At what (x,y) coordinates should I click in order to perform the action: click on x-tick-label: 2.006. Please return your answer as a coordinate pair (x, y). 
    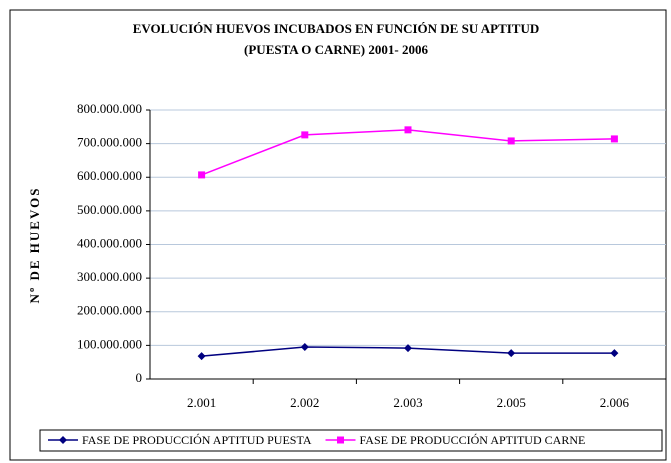
    Looking at the image, I should click on (615, 402).